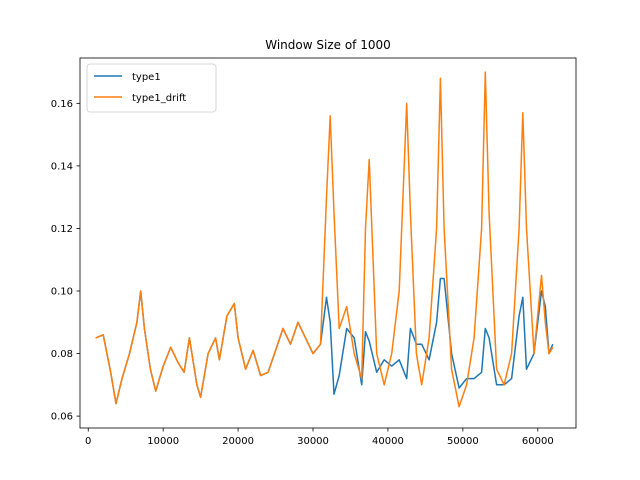  Describe the element at coordinates (146, 77) in the screenshot. I see `legend-label-type1: type1` at that location.